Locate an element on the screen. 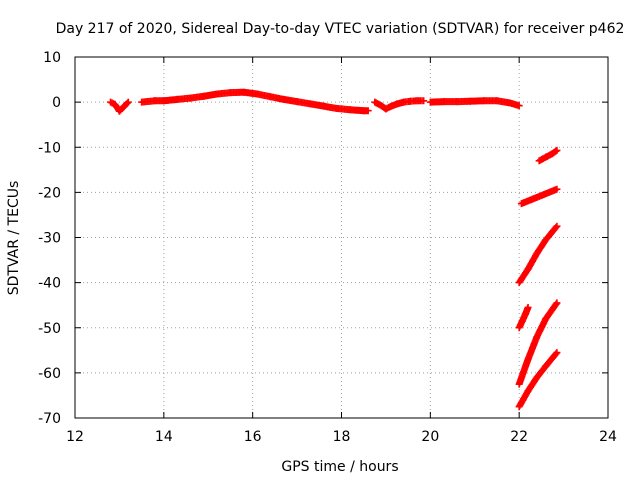 Image resolution: width=640 pixels, height=480 pixels. x-tick-label: 12 is located at coordinates (75, 437).